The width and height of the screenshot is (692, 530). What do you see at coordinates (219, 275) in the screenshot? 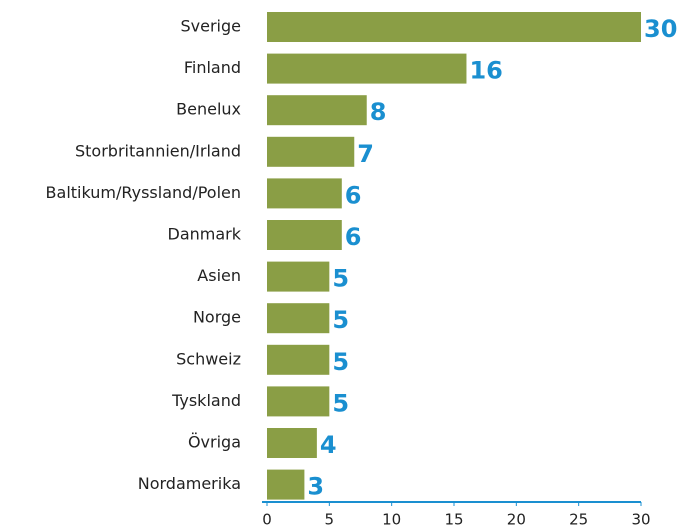
I see `category-label: Asien` at bounding box center [219, 275].